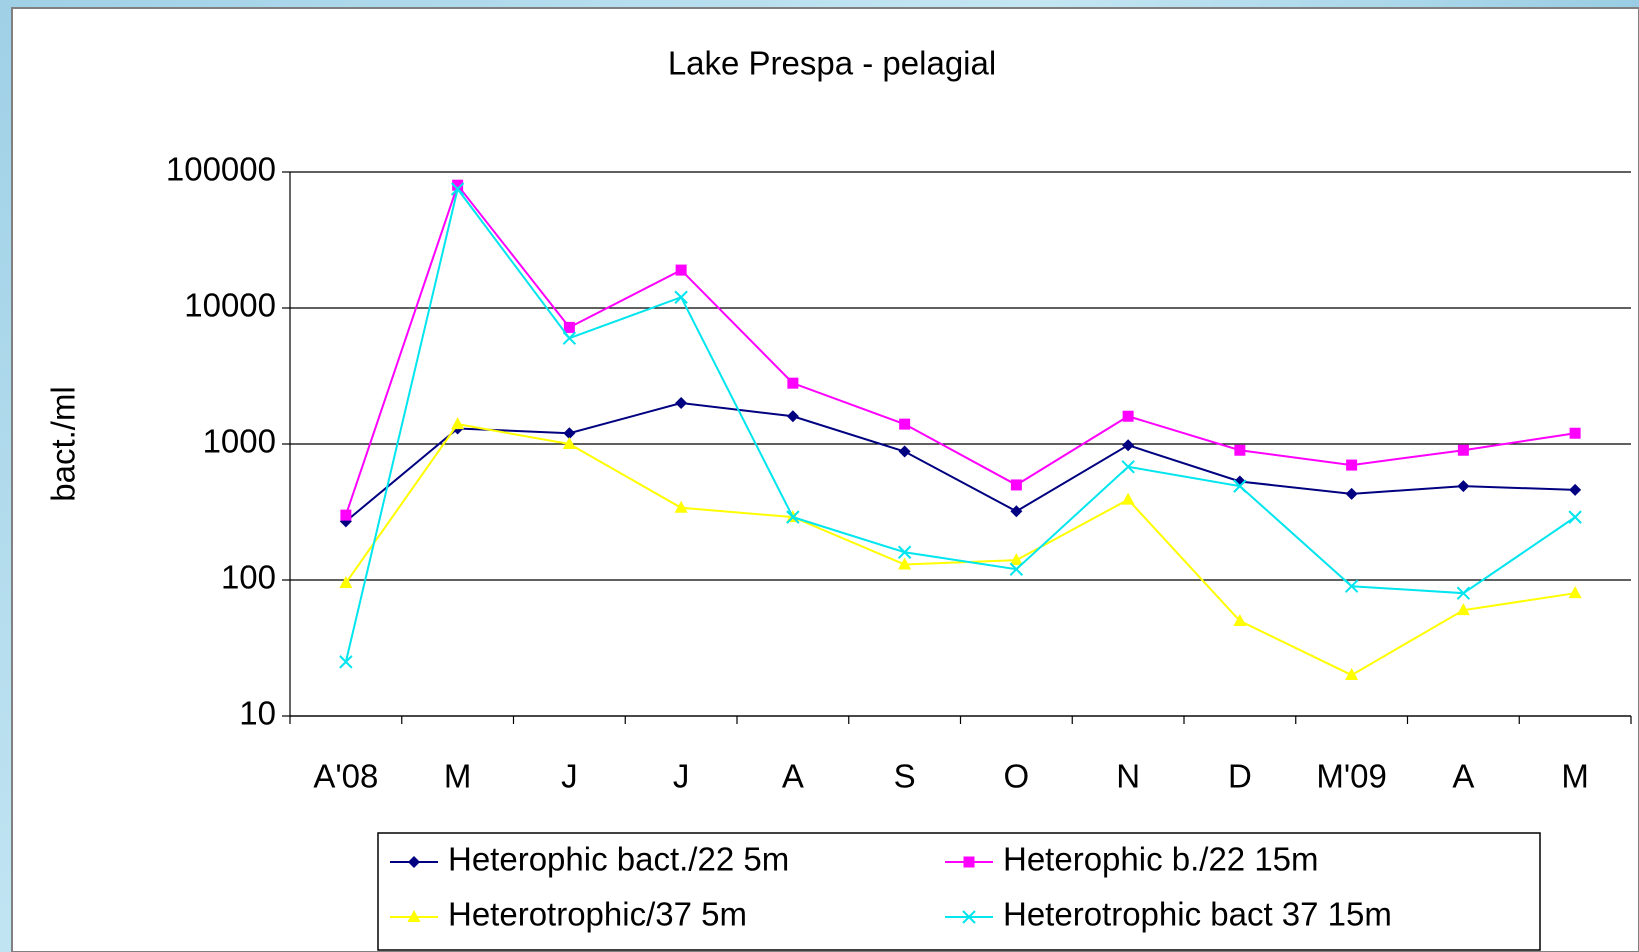  I want to click on y-tick-label: 100, so click(248, 577).